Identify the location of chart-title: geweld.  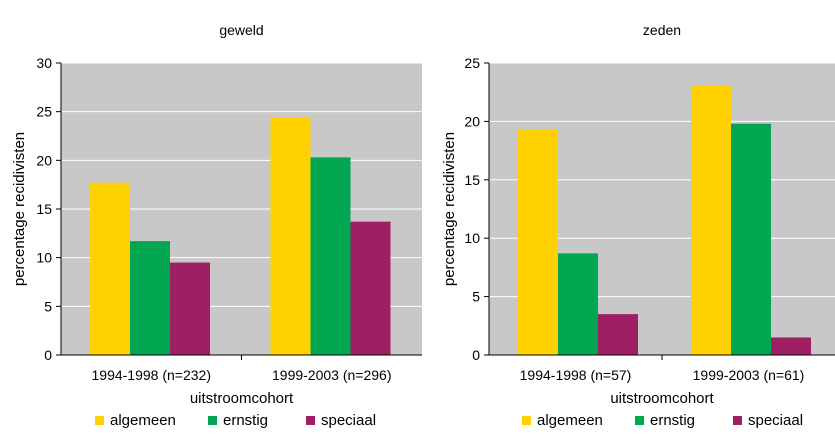
(241, 30).